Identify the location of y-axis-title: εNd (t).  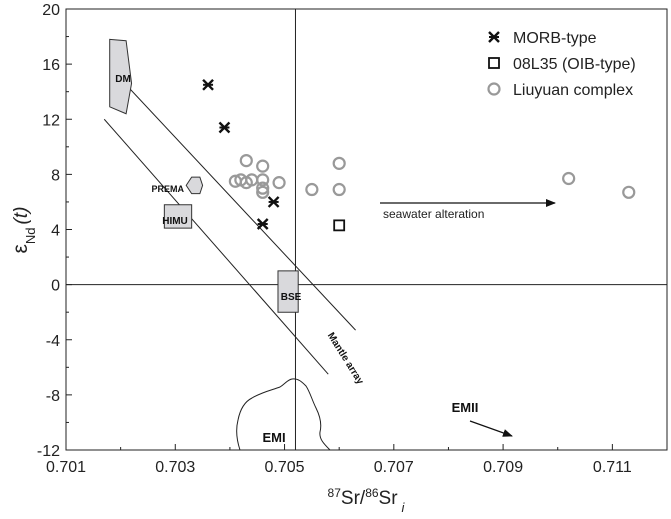
(23, 230).